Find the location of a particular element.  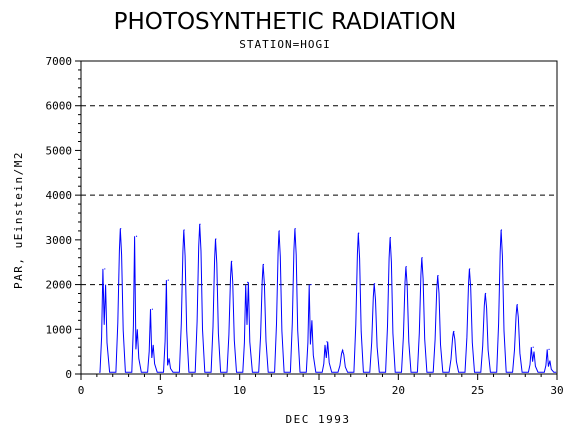

x-tick-label: 5 is located at coordinates (160, 390).